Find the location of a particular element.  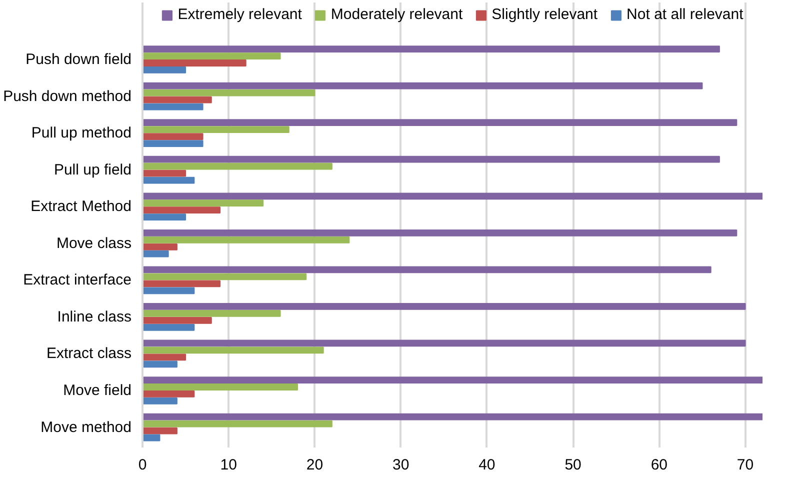

x-tick-label: 20 is located at coordinates (315, 465).